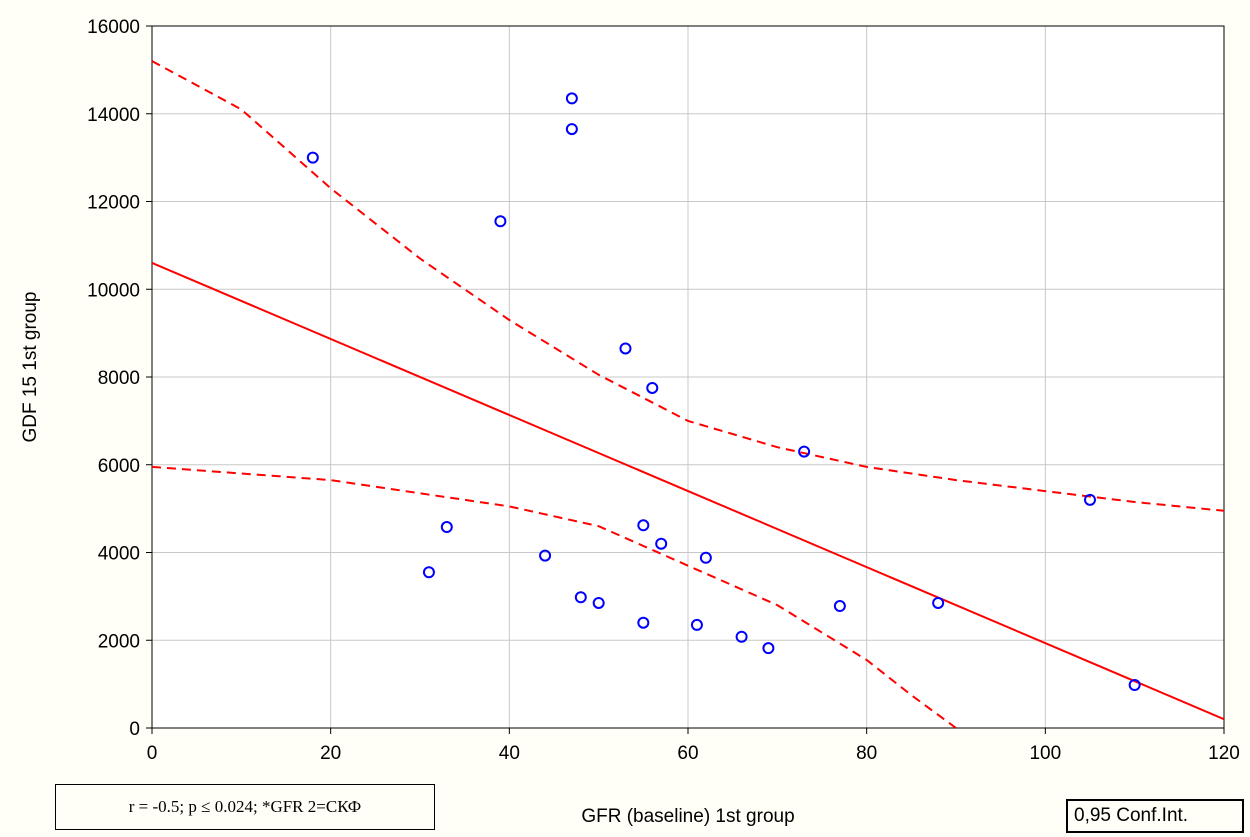 The width and height of the screenshot is (1250, 837). What do you see at coordinates (866, 753) in the screenshot?
I see `x-tick-label: 80` at bounding box center [866, 753].